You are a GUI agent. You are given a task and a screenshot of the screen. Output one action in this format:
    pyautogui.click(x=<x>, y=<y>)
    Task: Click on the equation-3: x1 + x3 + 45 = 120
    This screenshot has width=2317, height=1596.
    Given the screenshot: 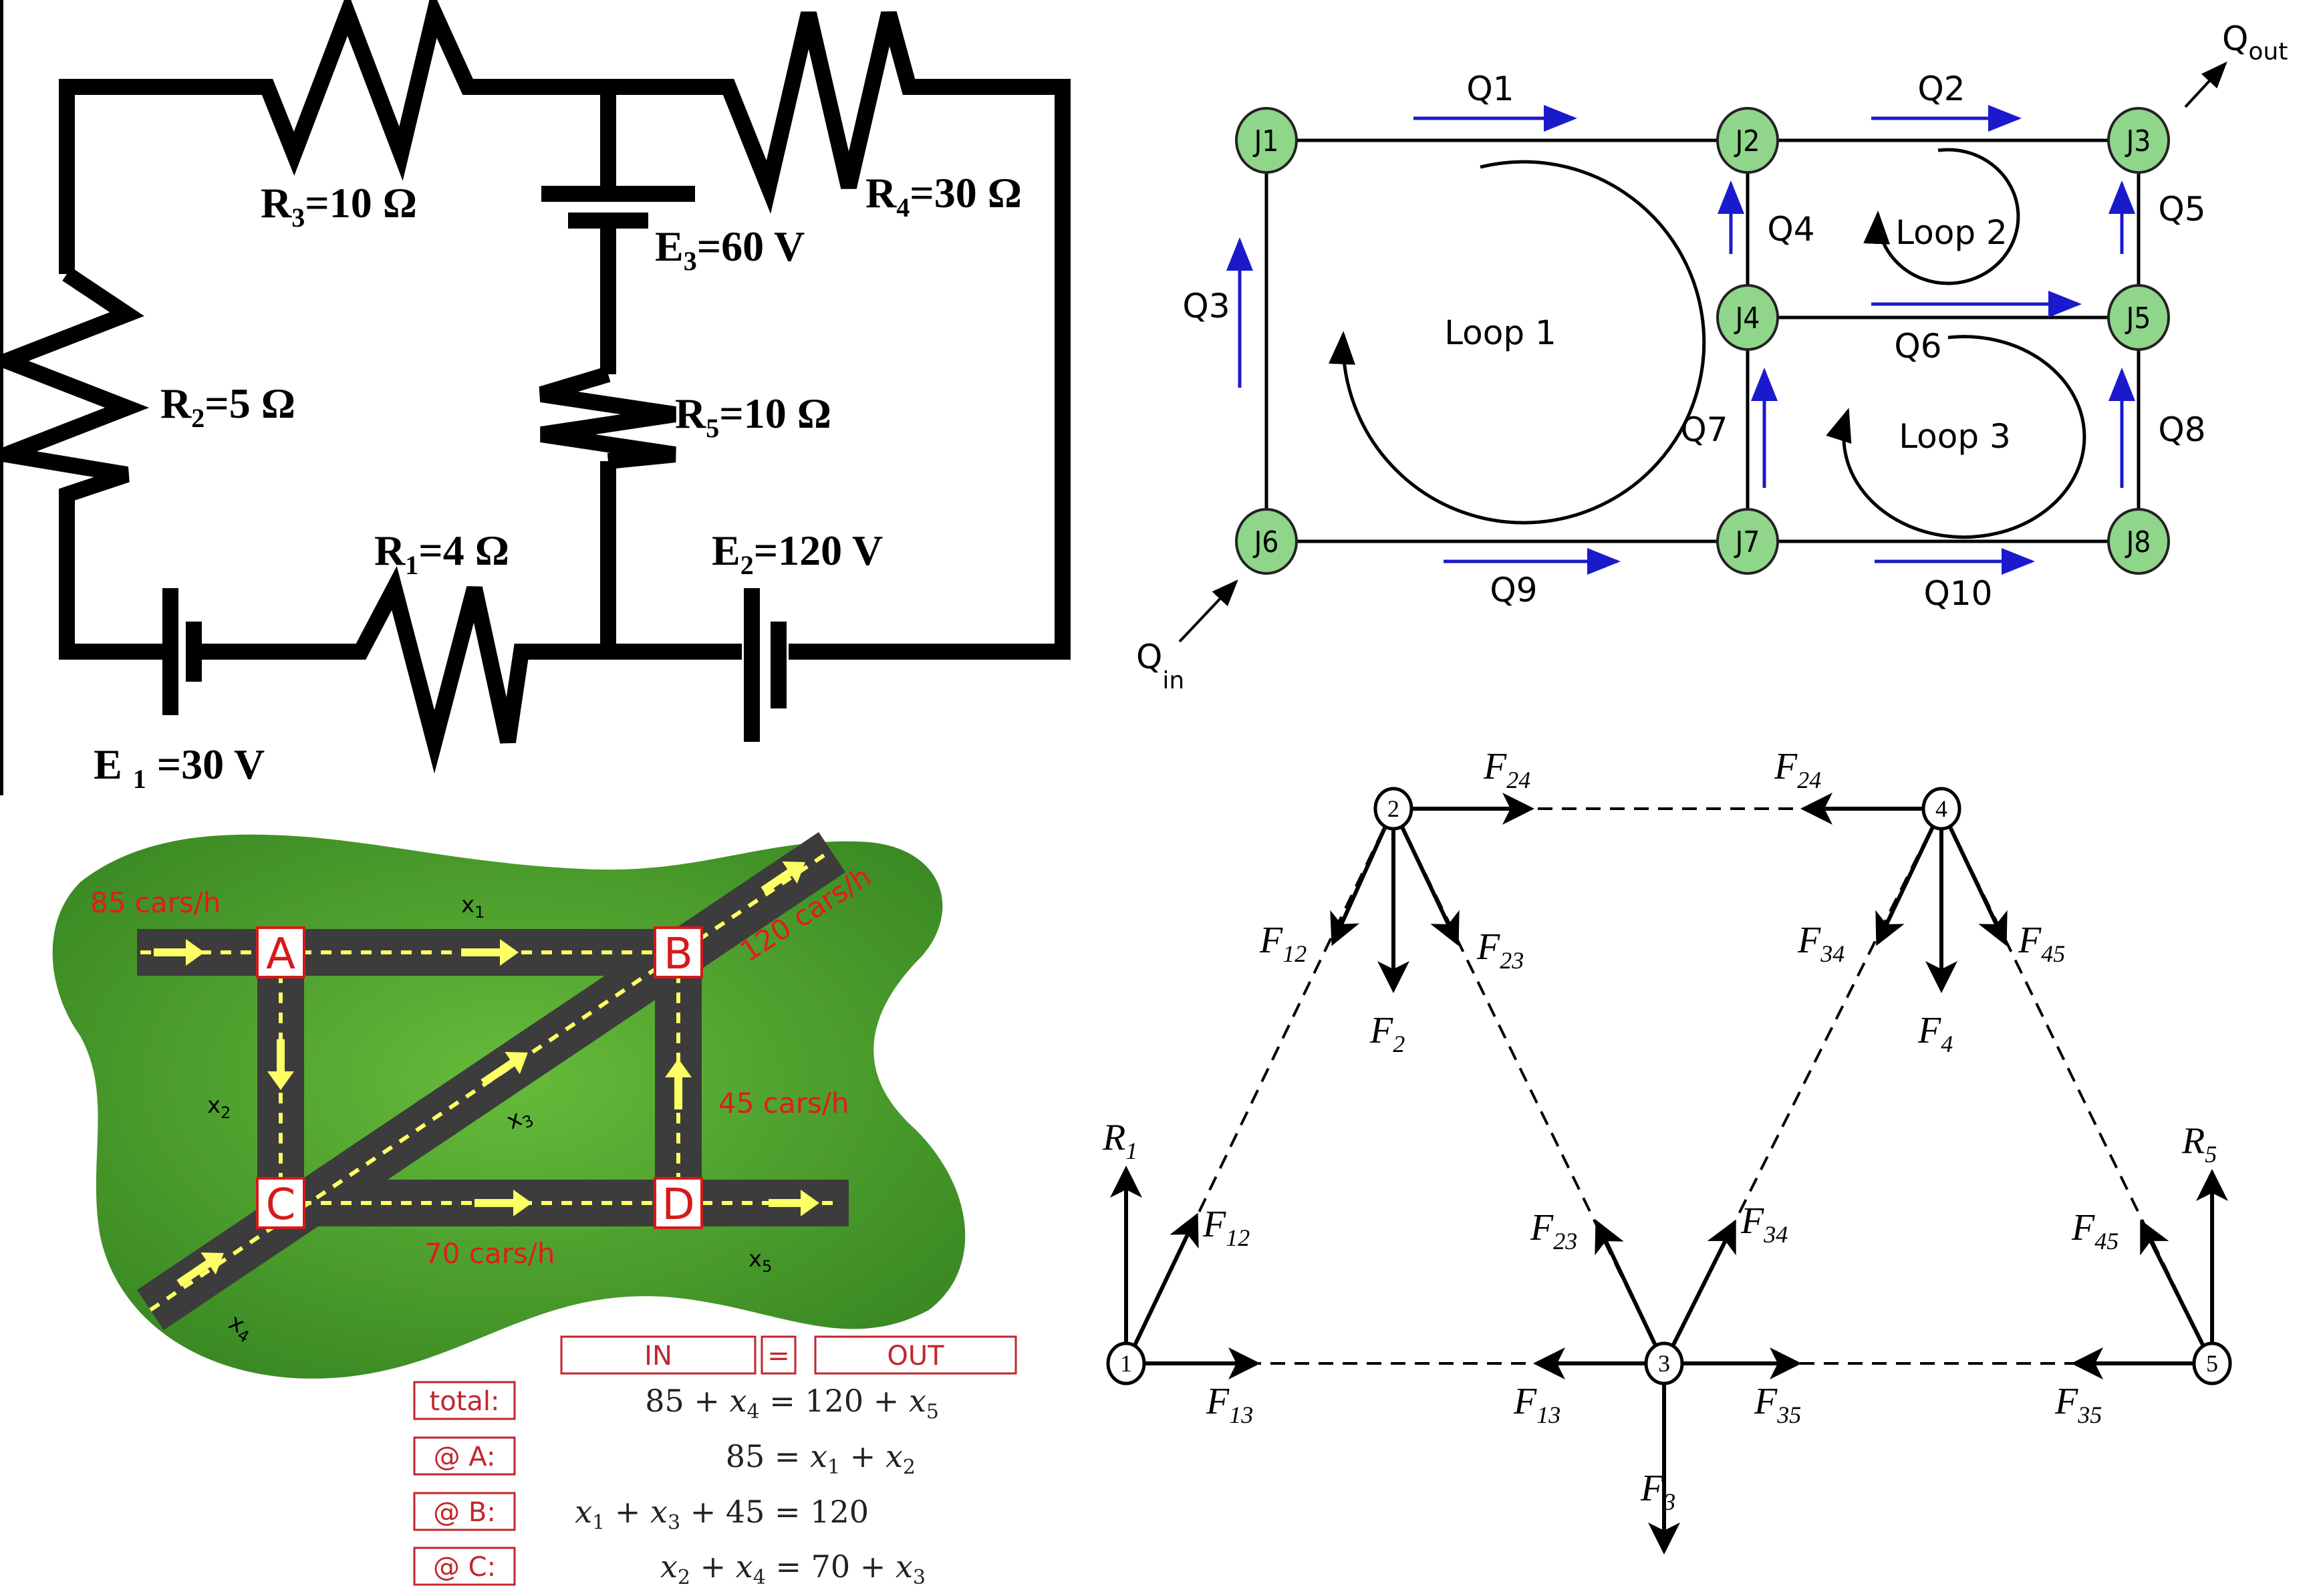 What is the action you would take?
    pyautogui.click(x=722, y=1514)
    